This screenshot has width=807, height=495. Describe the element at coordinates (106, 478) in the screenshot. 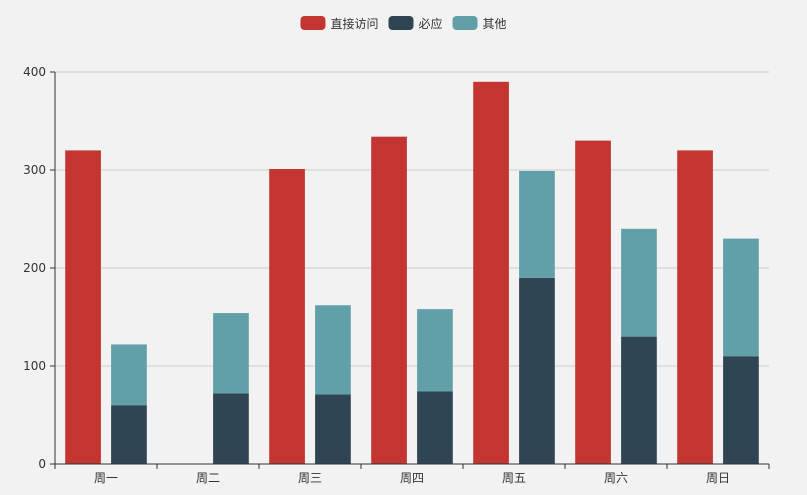

I see `x-tick-label: 周一` at that location.